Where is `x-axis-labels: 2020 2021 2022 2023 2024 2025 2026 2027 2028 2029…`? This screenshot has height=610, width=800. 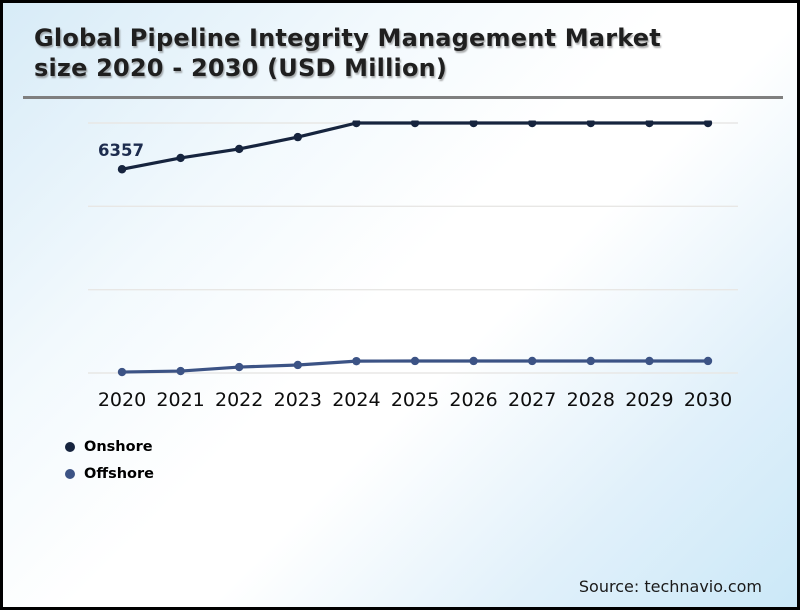
x-axis-labels: 2020 2021 2022 2023 2024 2025 2026 2027 2028 2029… is located at coordinates (413, 401).